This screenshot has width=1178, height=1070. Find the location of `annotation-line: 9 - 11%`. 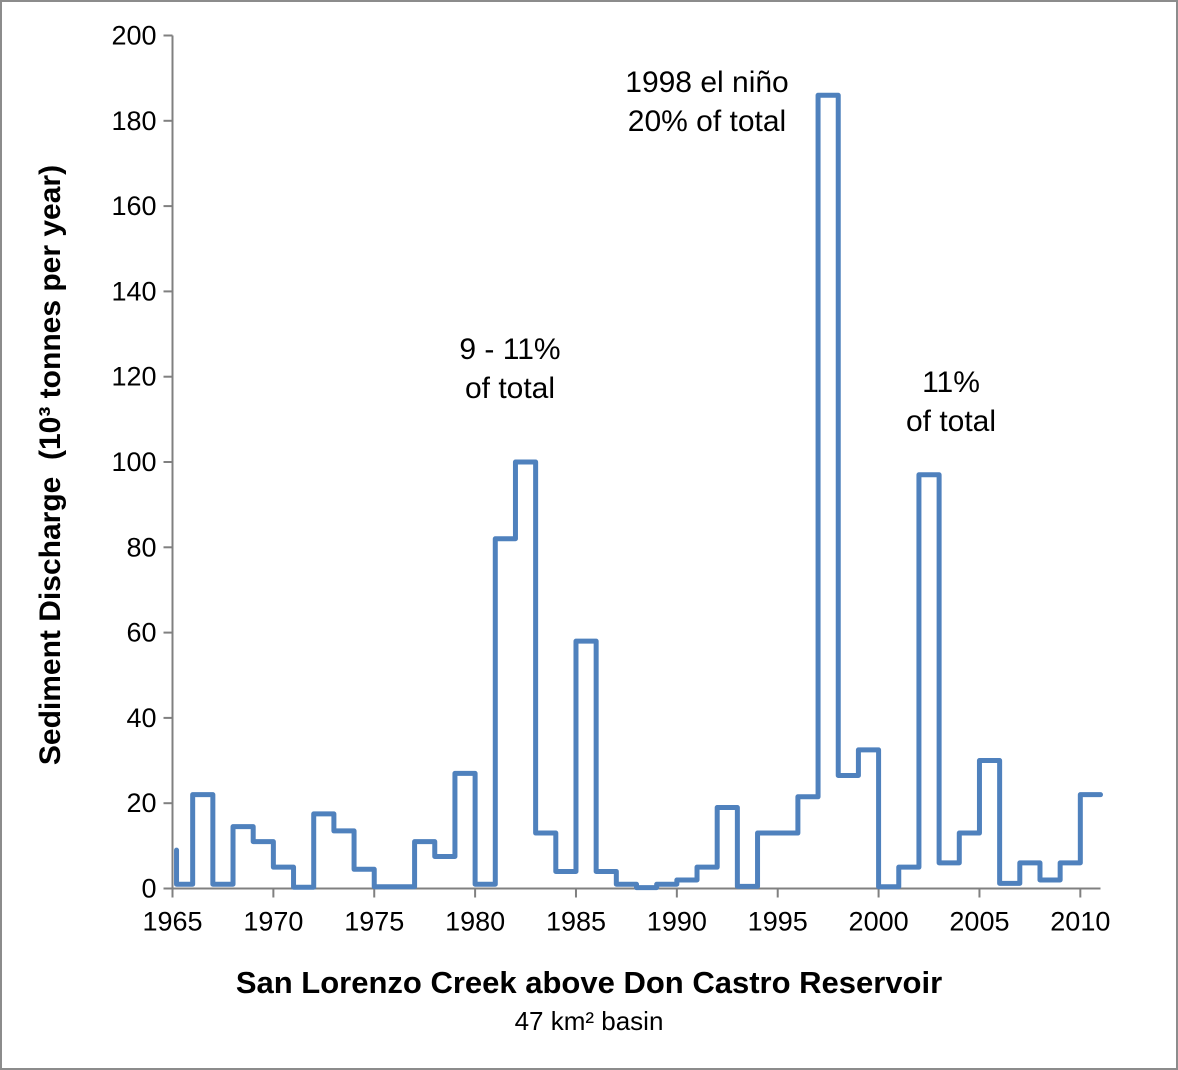

annotation-line: 9 - 11% is located at coordinates (510, 349).